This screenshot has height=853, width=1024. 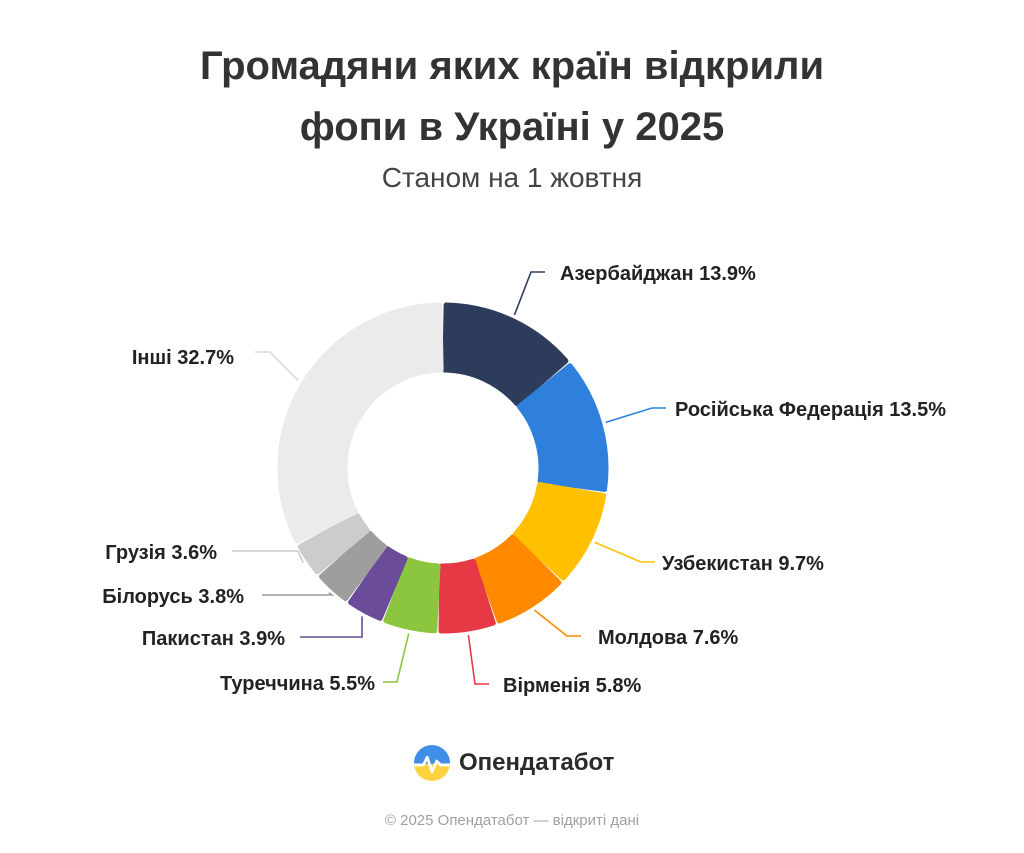 What do you see at coordinates (213, 639) in the screenshot?
I see `slice-label-пакистан: Пакистан 3.9%` at bounding box center [213, 639].